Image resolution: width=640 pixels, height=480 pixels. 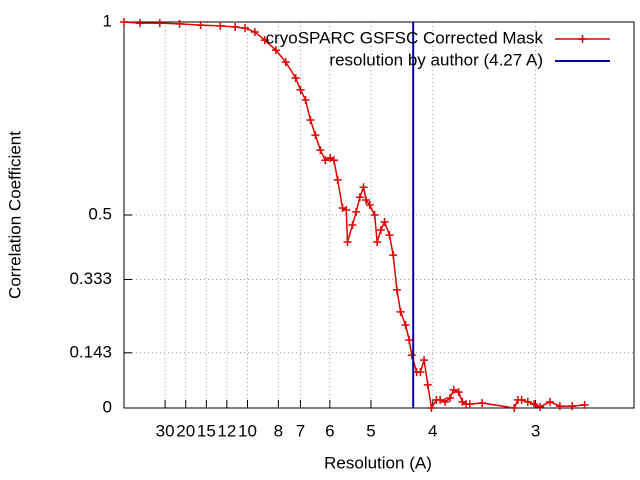 What do you see at coordinates (378, 462) in the screenshot?
I see `x-axis-label: Resolution (A)` at bounding box center [378, 462].